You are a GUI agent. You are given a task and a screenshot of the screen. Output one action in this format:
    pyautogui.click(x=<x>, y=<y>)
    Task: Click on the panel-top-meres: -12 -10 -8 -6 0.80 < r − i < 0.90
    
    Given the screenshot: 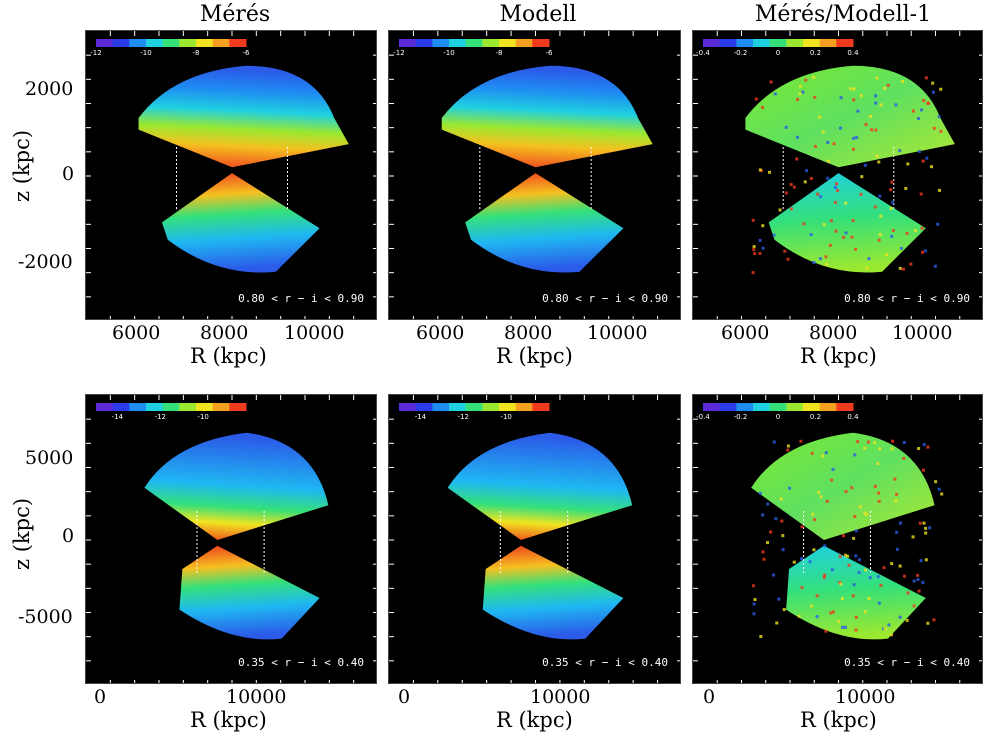 What is the action you would take?
    pyautogui.click(x=231, y=175)
    